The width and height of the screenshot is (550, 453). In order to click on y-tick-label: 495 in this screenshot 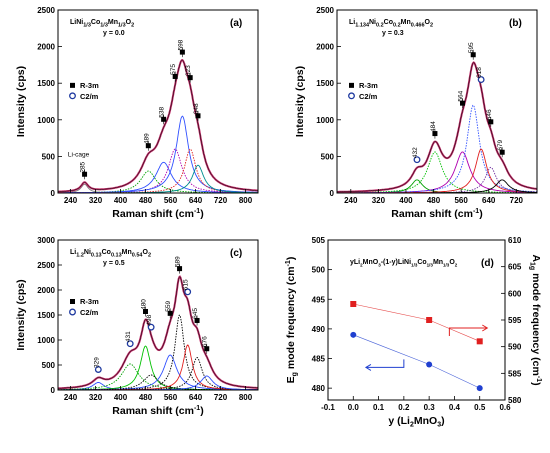, I will do `click(319, 299)`.